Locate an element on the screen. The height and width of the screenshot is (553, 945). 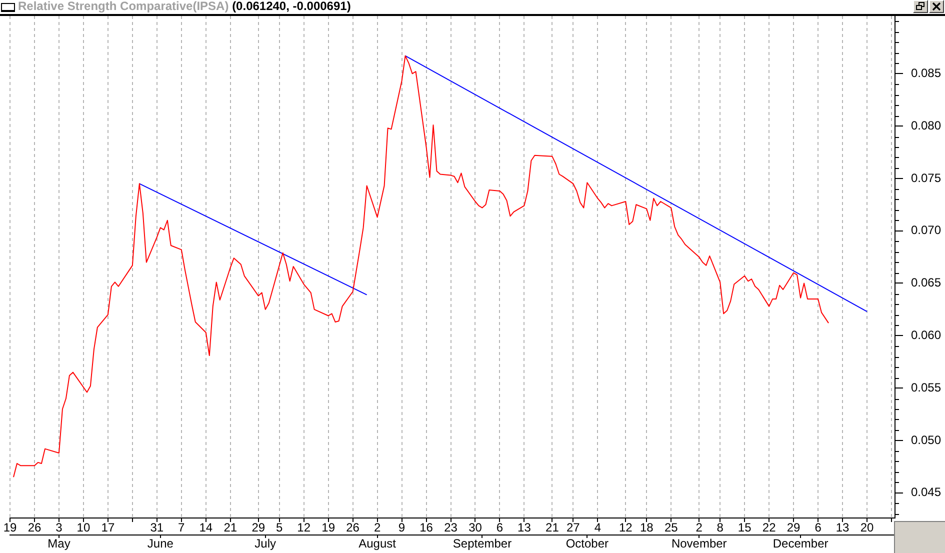
y-tick-label: 0.075 is located at coordinates (926, 177).